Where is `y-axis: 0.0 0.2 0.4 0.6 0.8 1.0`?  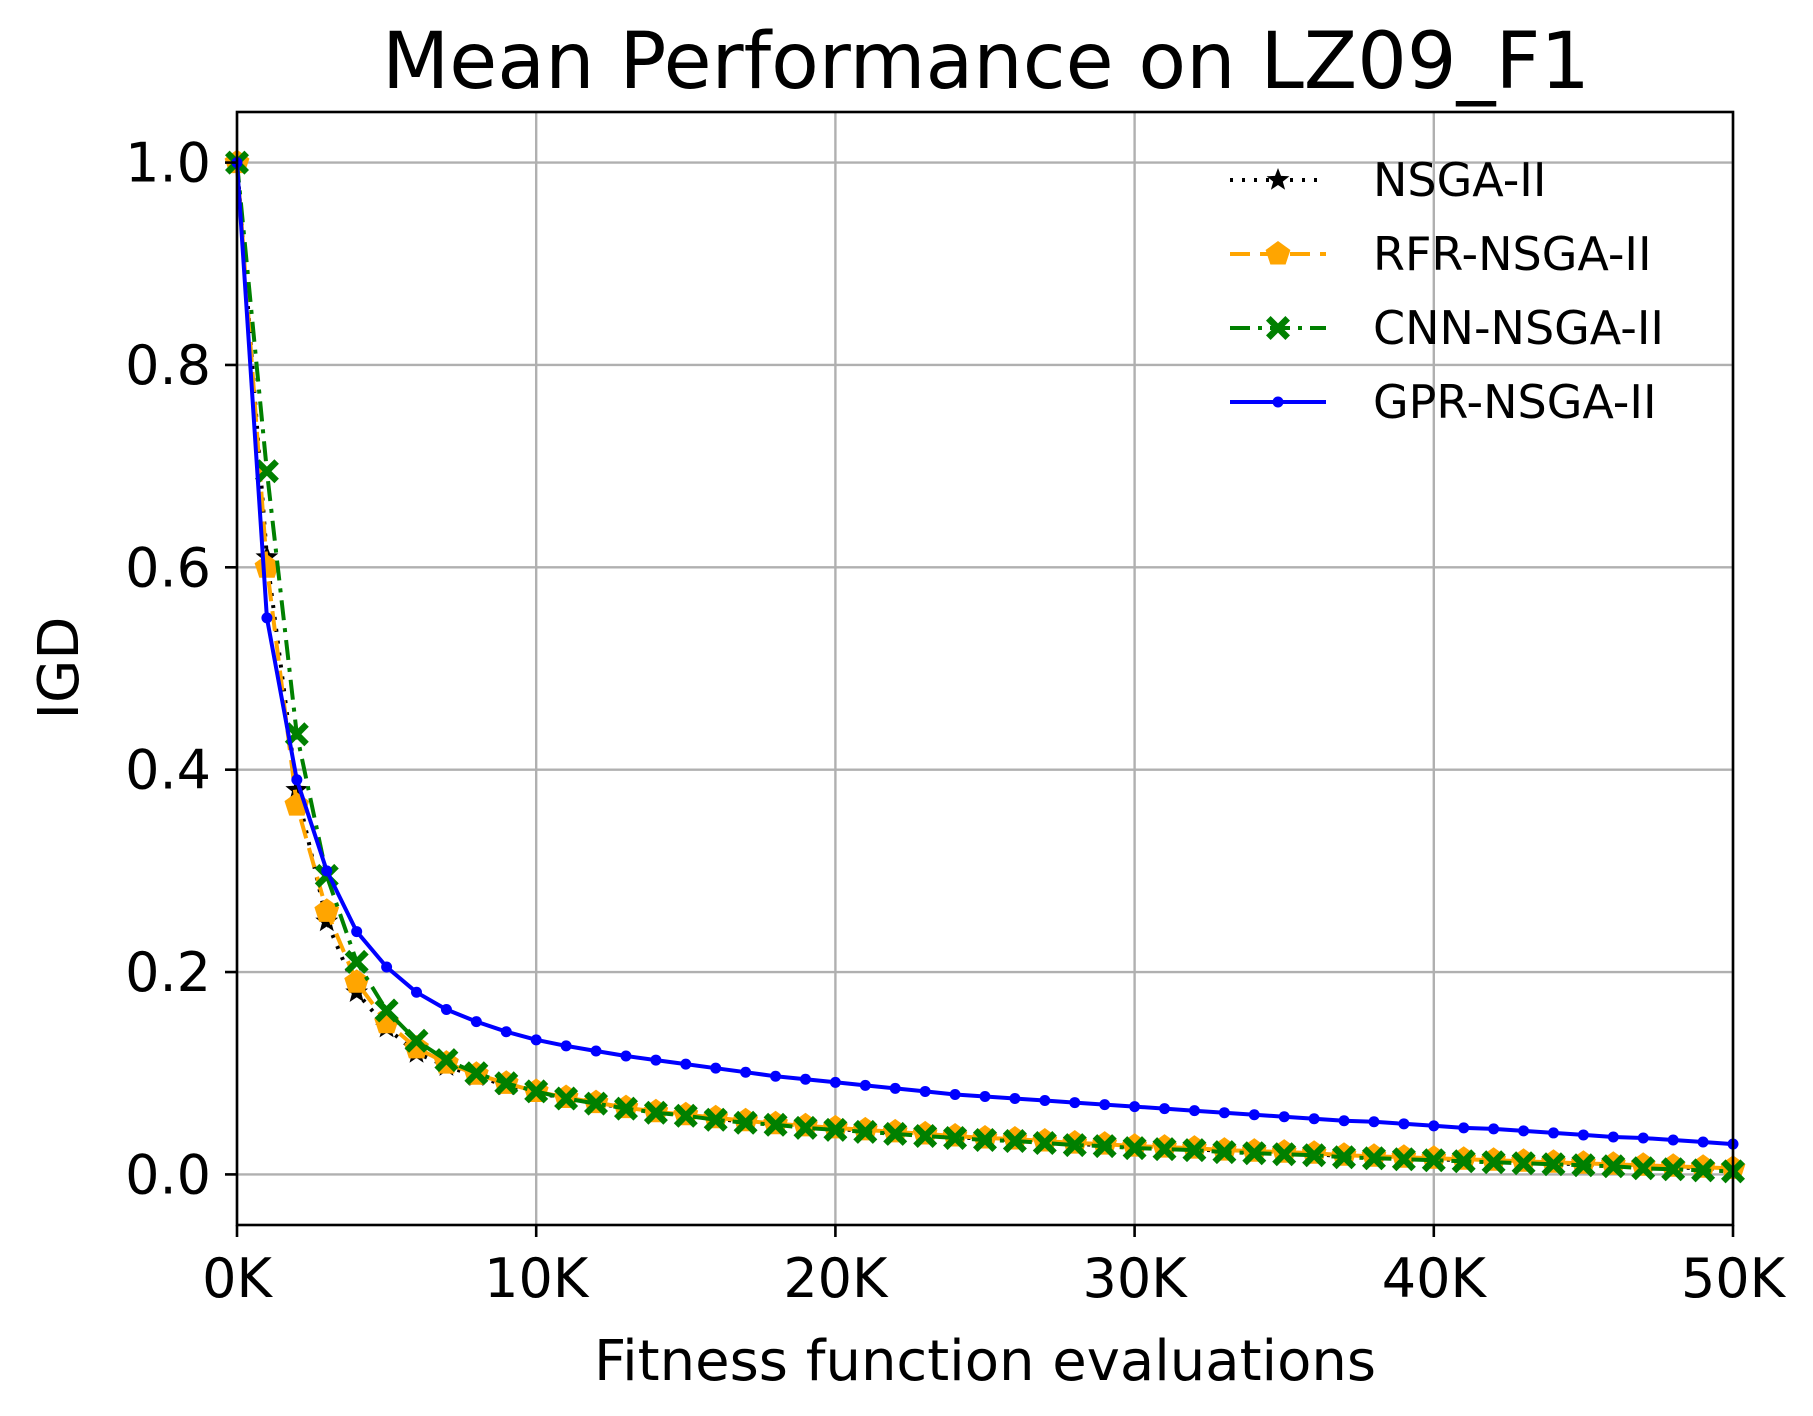 y-axis: 0.0 0.2 0.4 0.6 0.8 1.0 is located at coordinates (181, 669).